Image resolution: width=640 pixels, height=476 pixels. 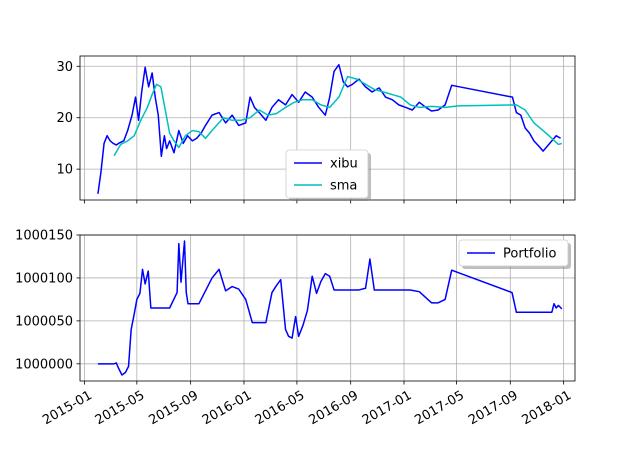 I want to click on y-tick-label: 1000050, so click(x=44, y=321).